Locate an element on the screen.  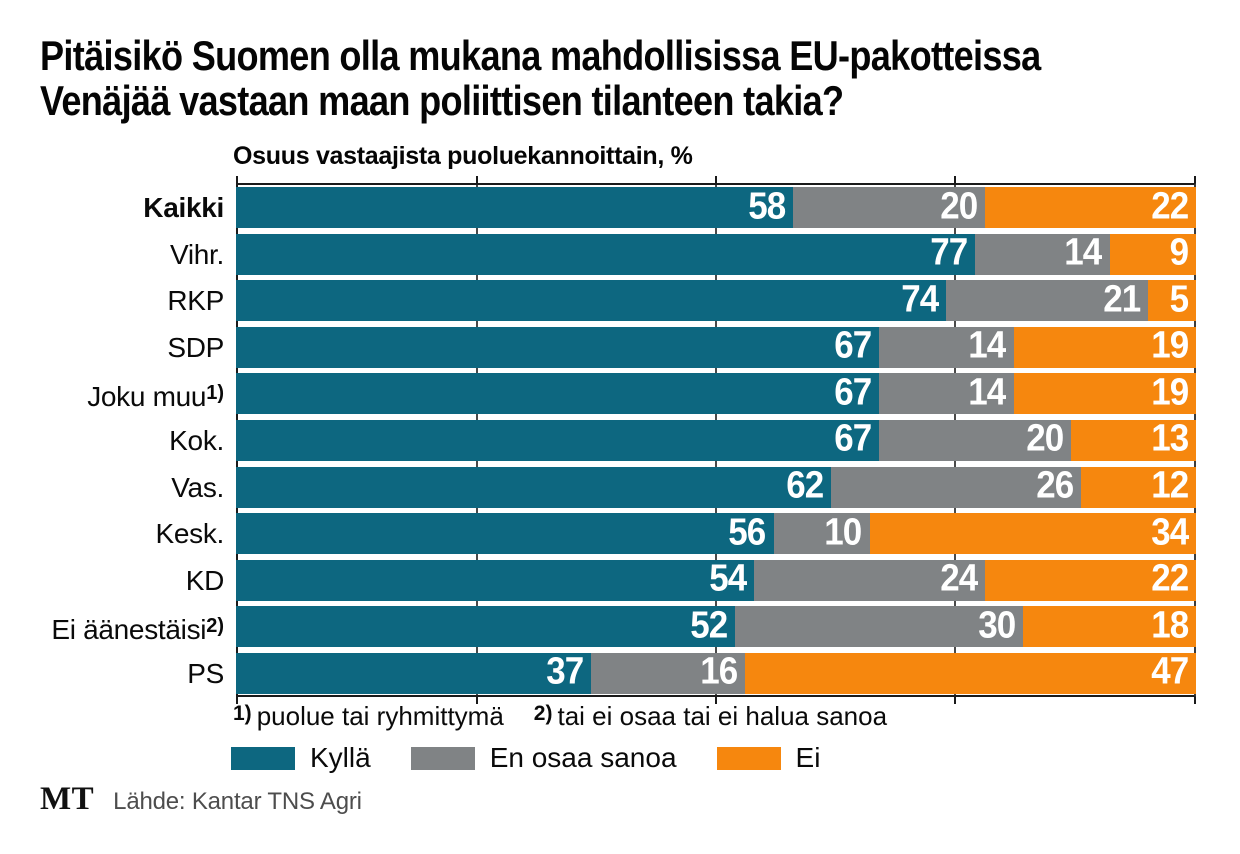
bar-row-vihr: Vihr. 77 14 9 is located at coordinates (598, 253).